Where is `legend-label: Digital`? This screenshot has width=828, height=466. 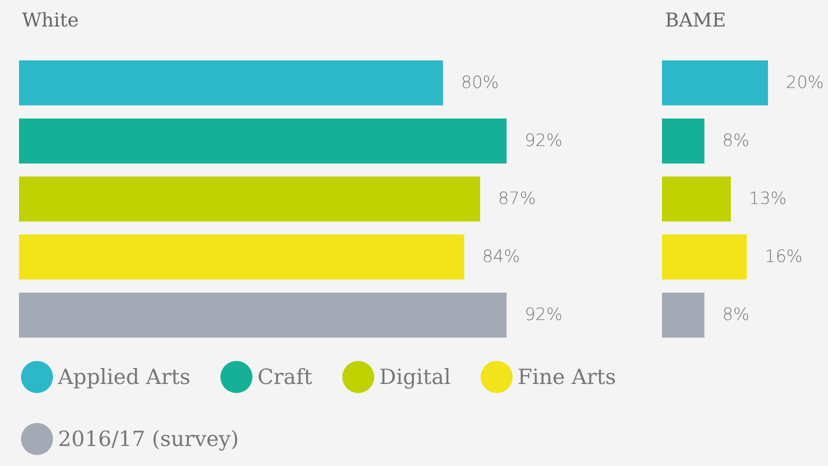
legend-label: Digital is located at coordinates (415, 377).